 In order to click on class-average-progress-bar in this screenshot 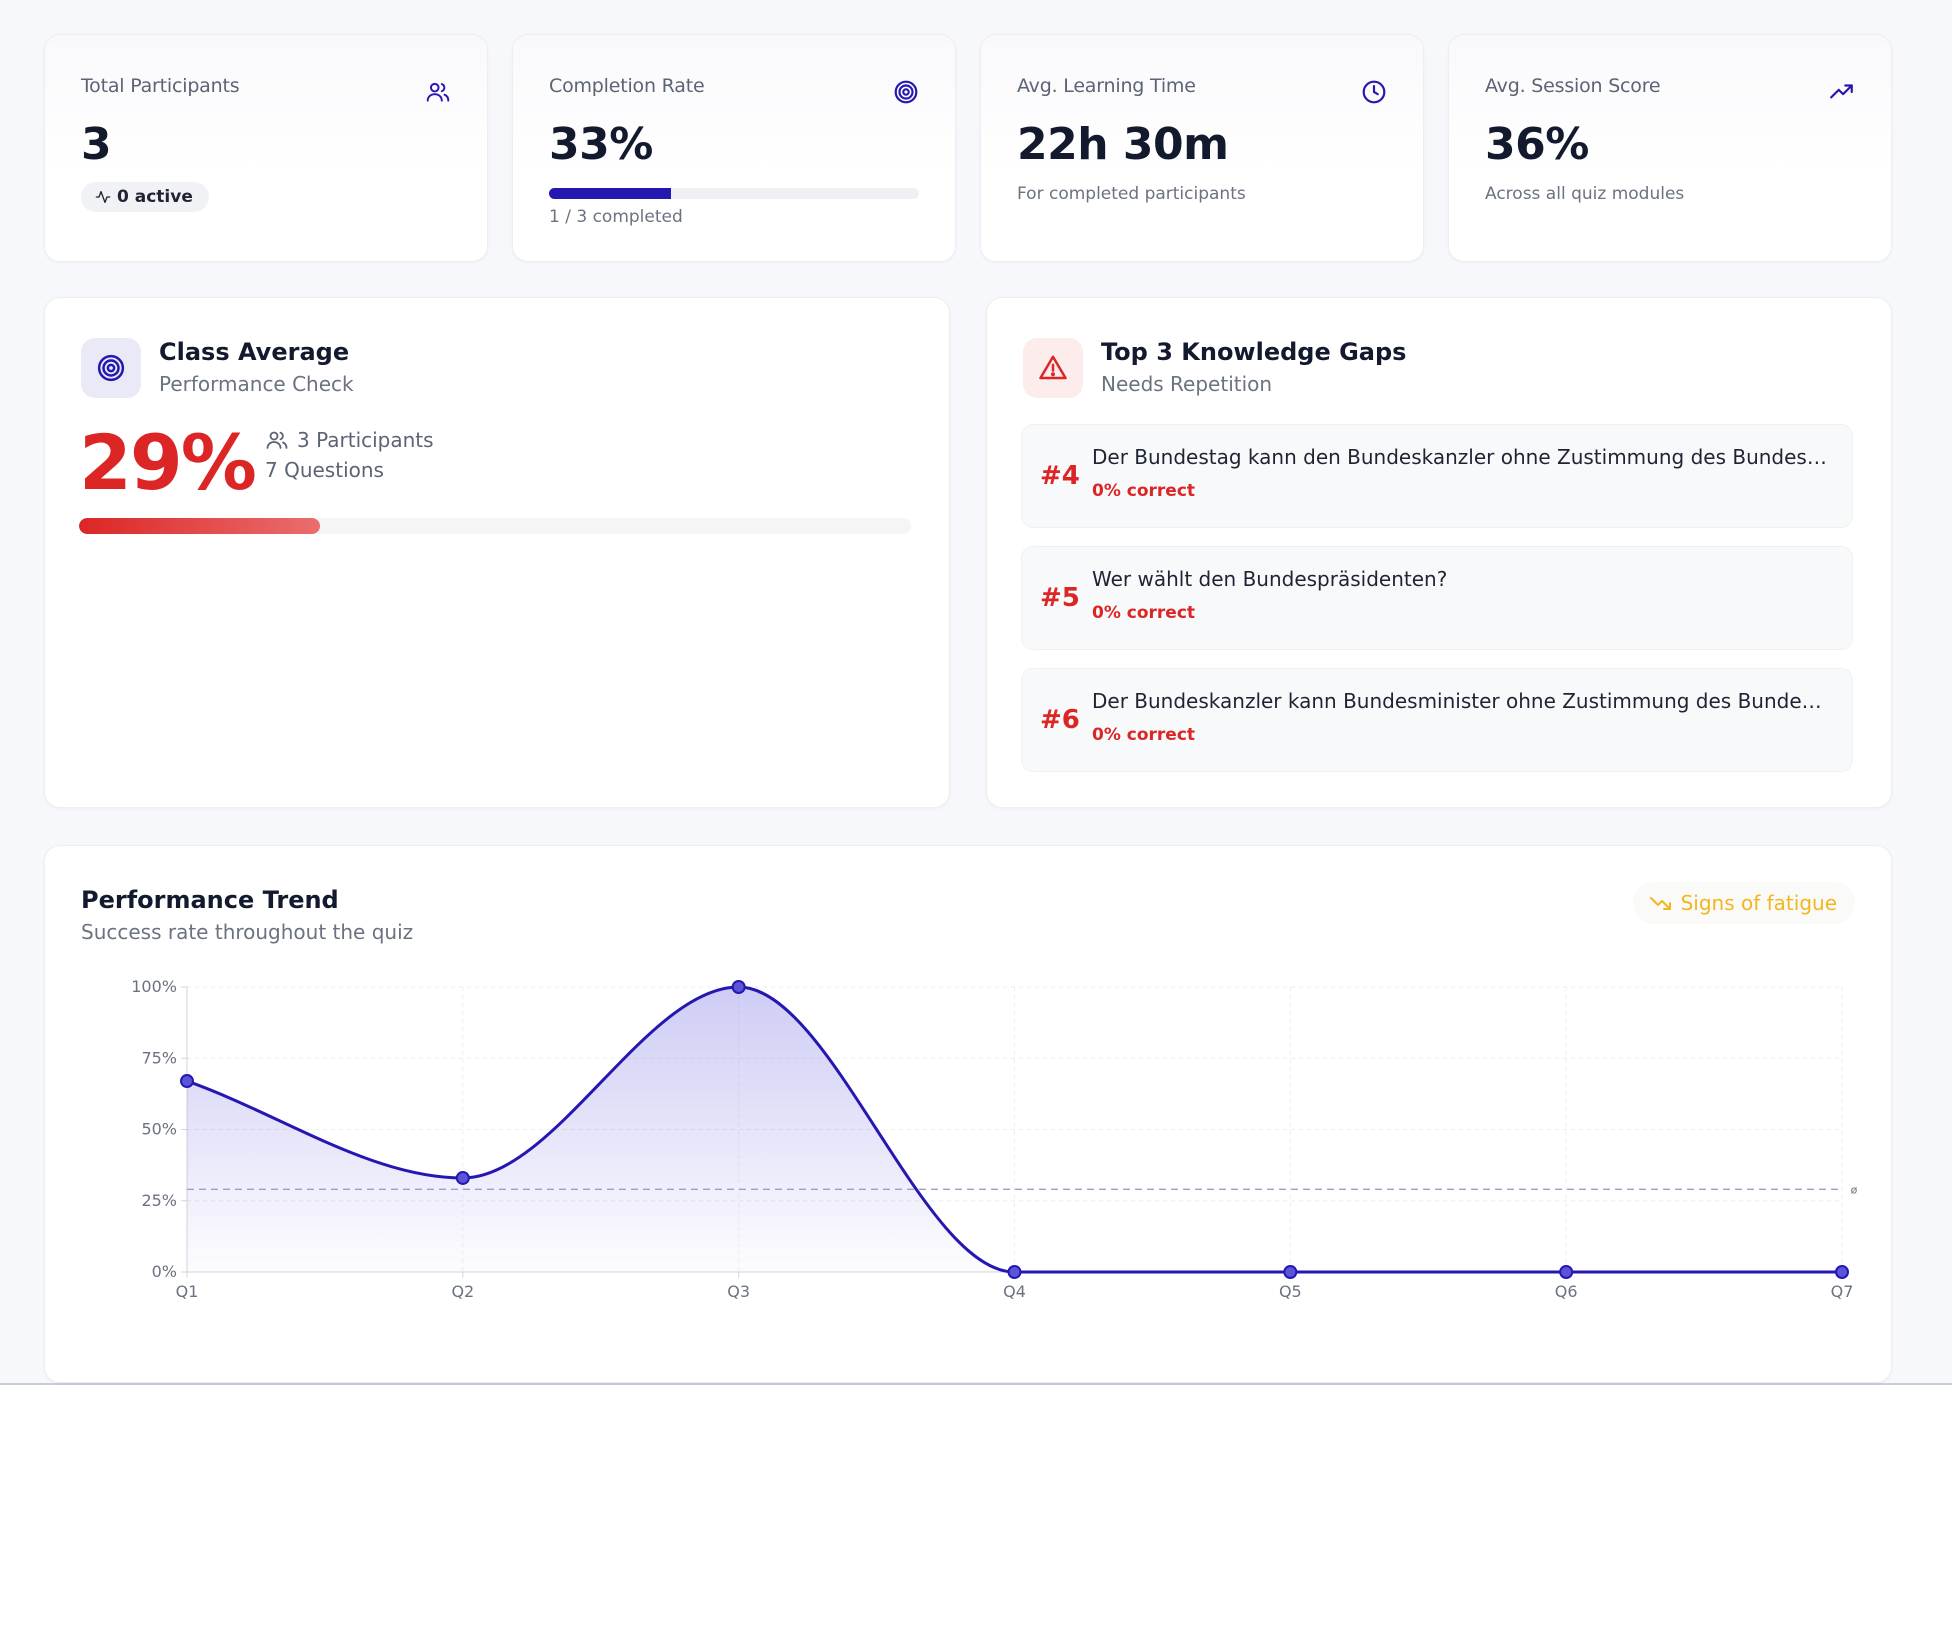, I will do `click(495, 526)`.